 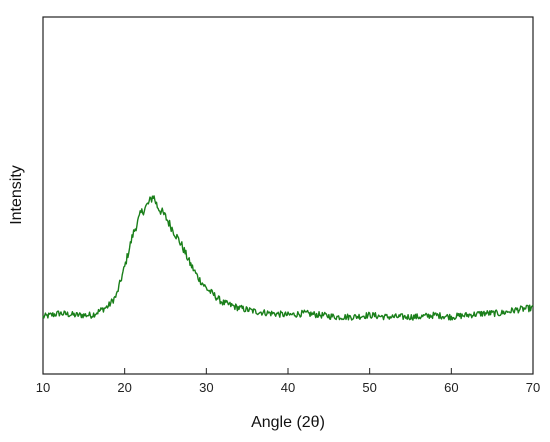 I want to click on x-axis-title: Angle (2θ), so click(x=288, y=422).